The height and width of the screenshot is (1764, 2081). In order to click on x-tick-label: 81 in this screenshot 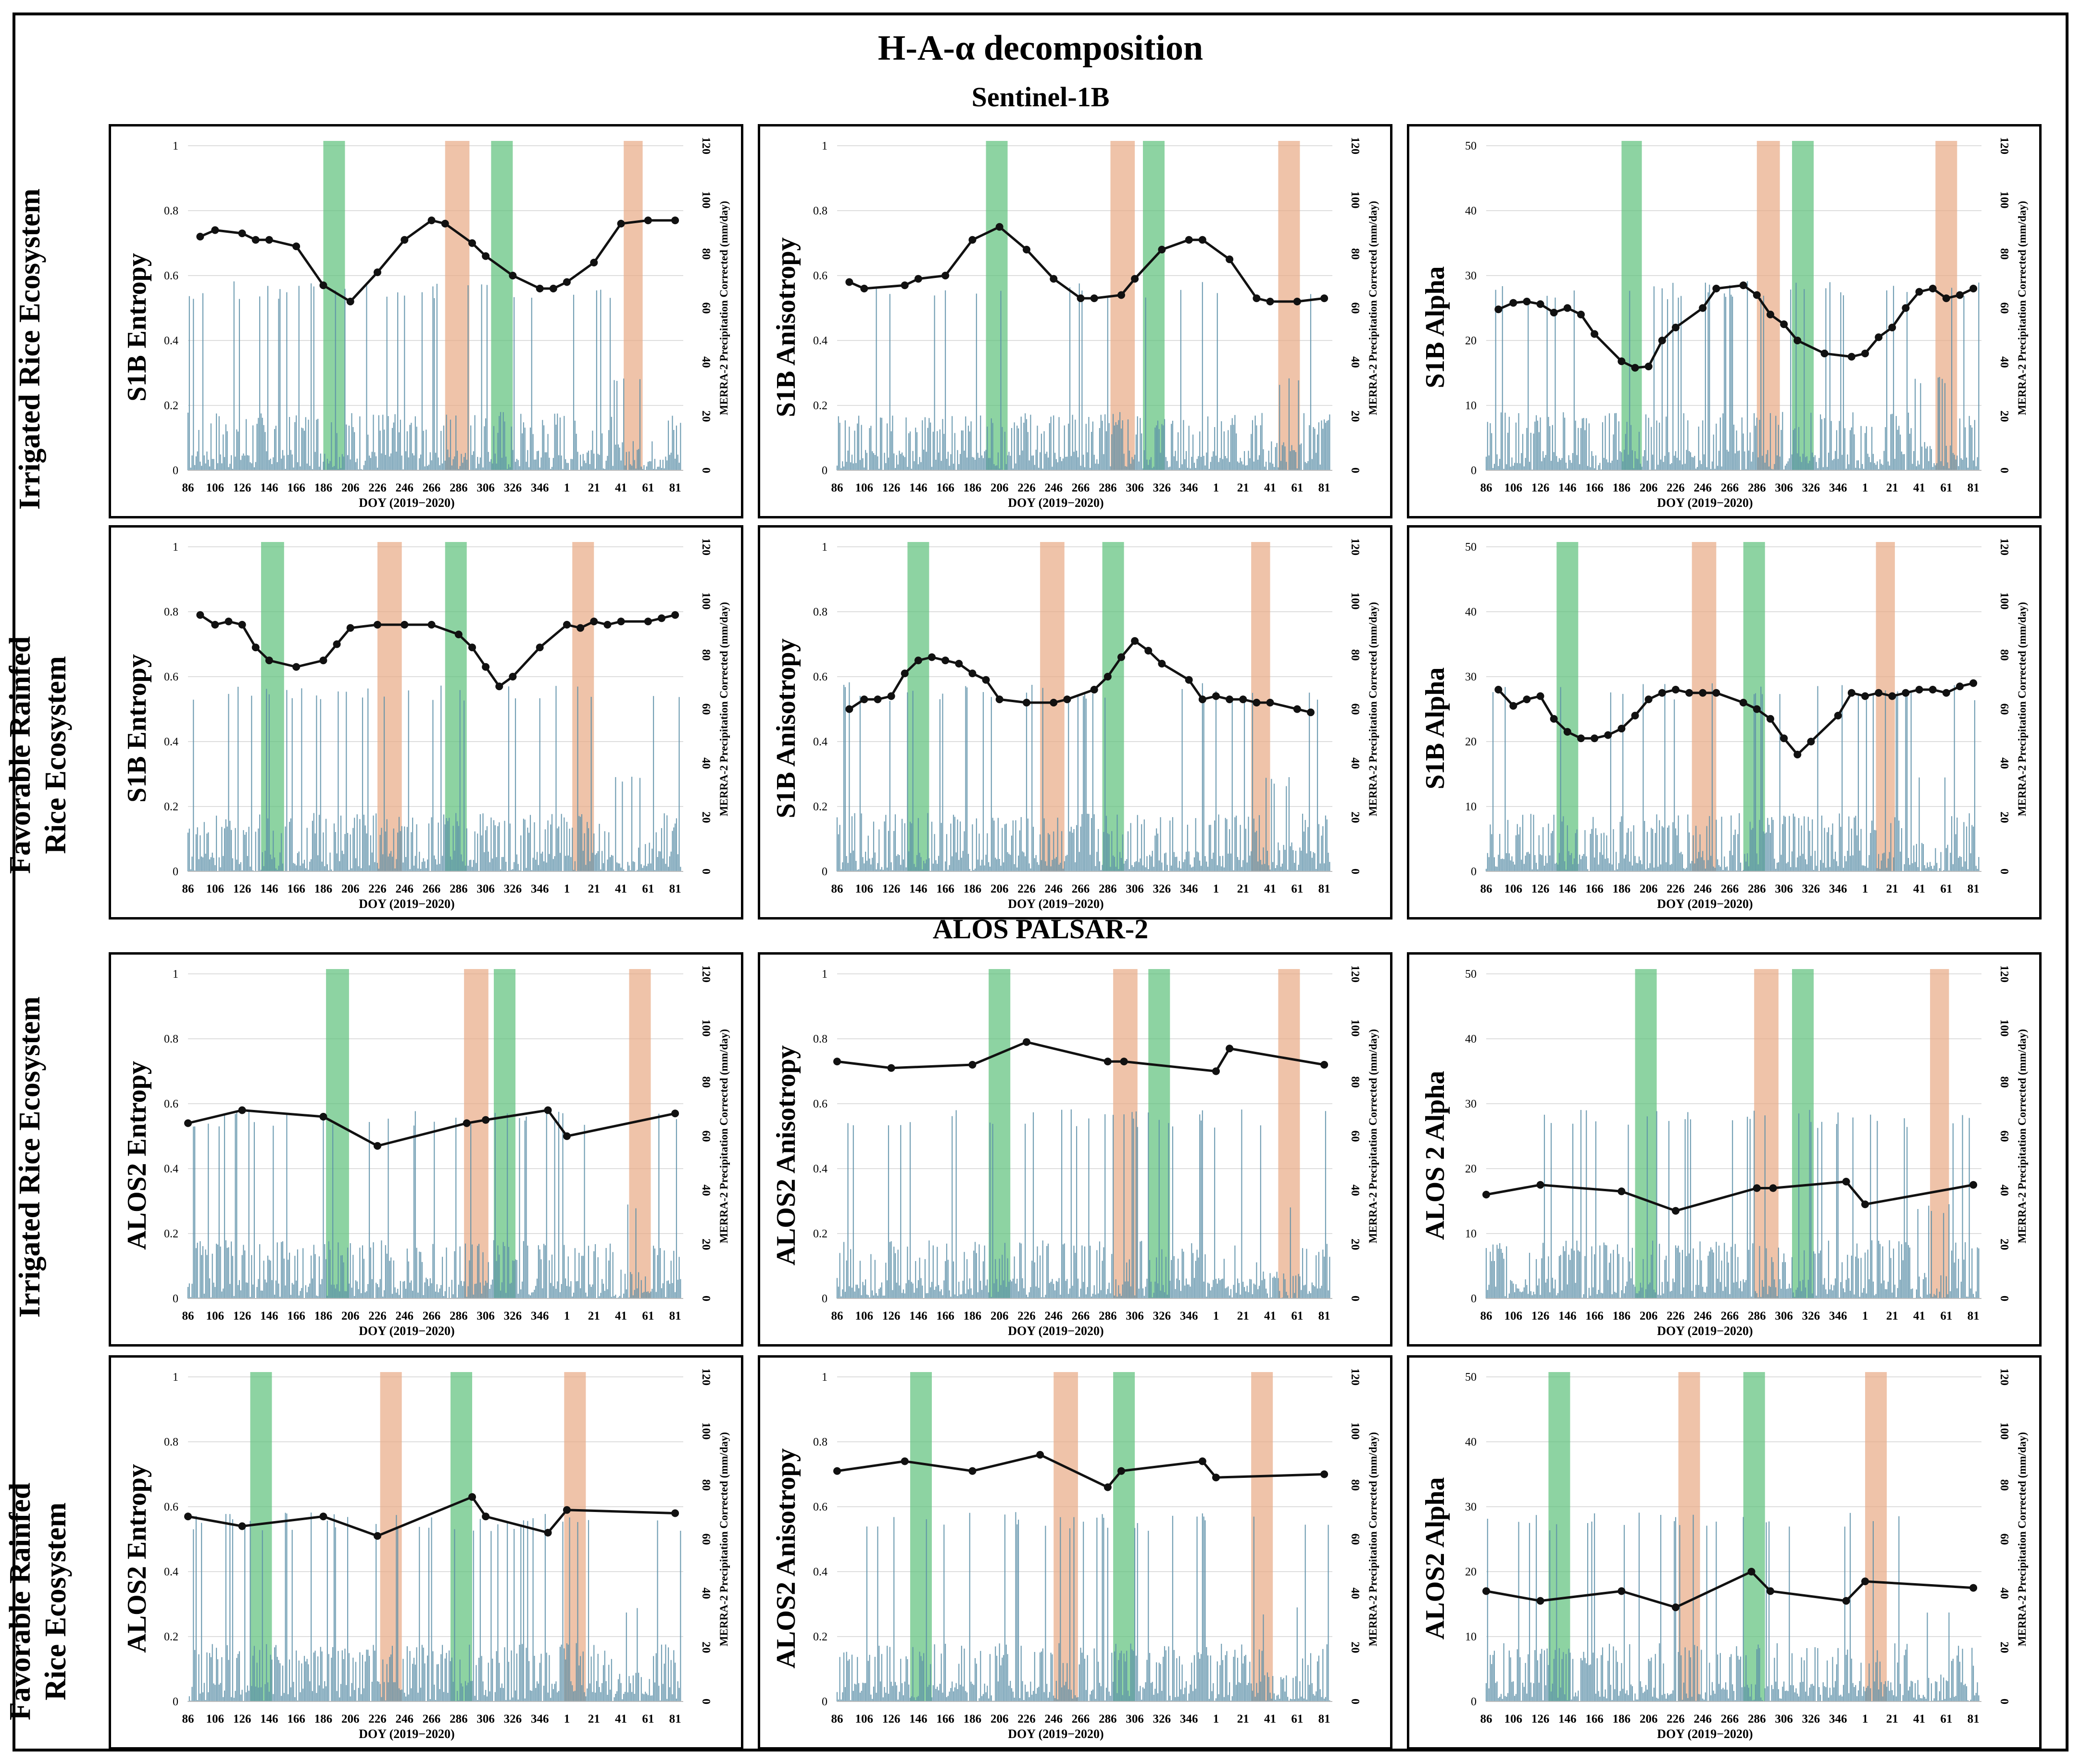, I will do `click(675, 889)`.